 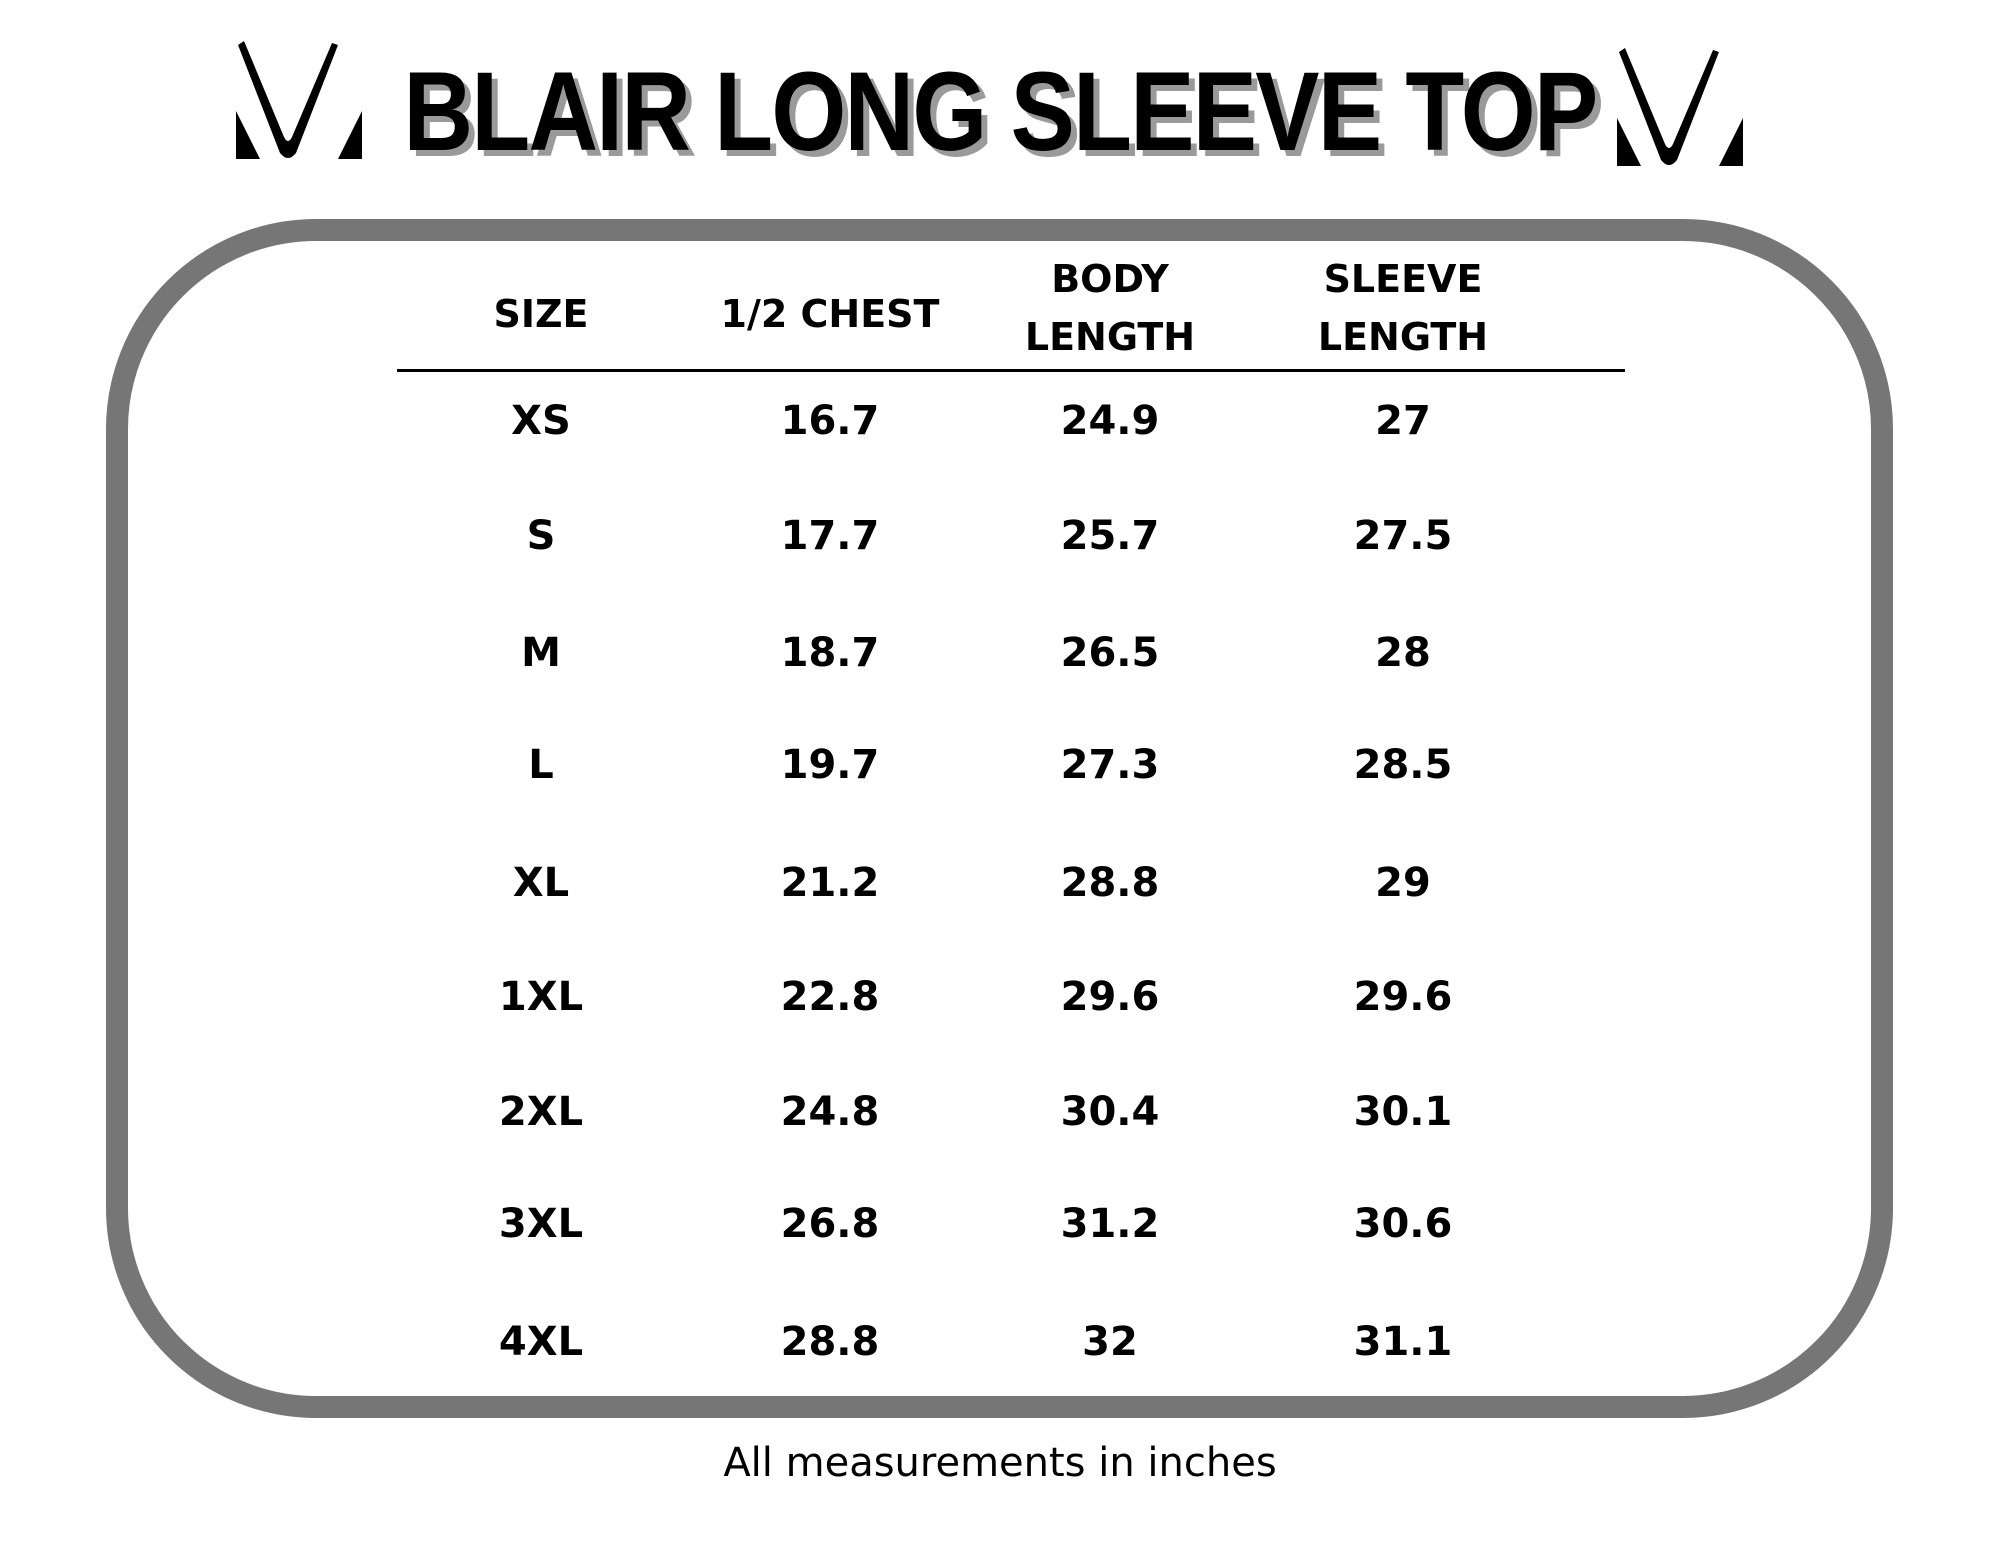 I want to click on measurement-cell: 28, so click(x=1403, y=653).